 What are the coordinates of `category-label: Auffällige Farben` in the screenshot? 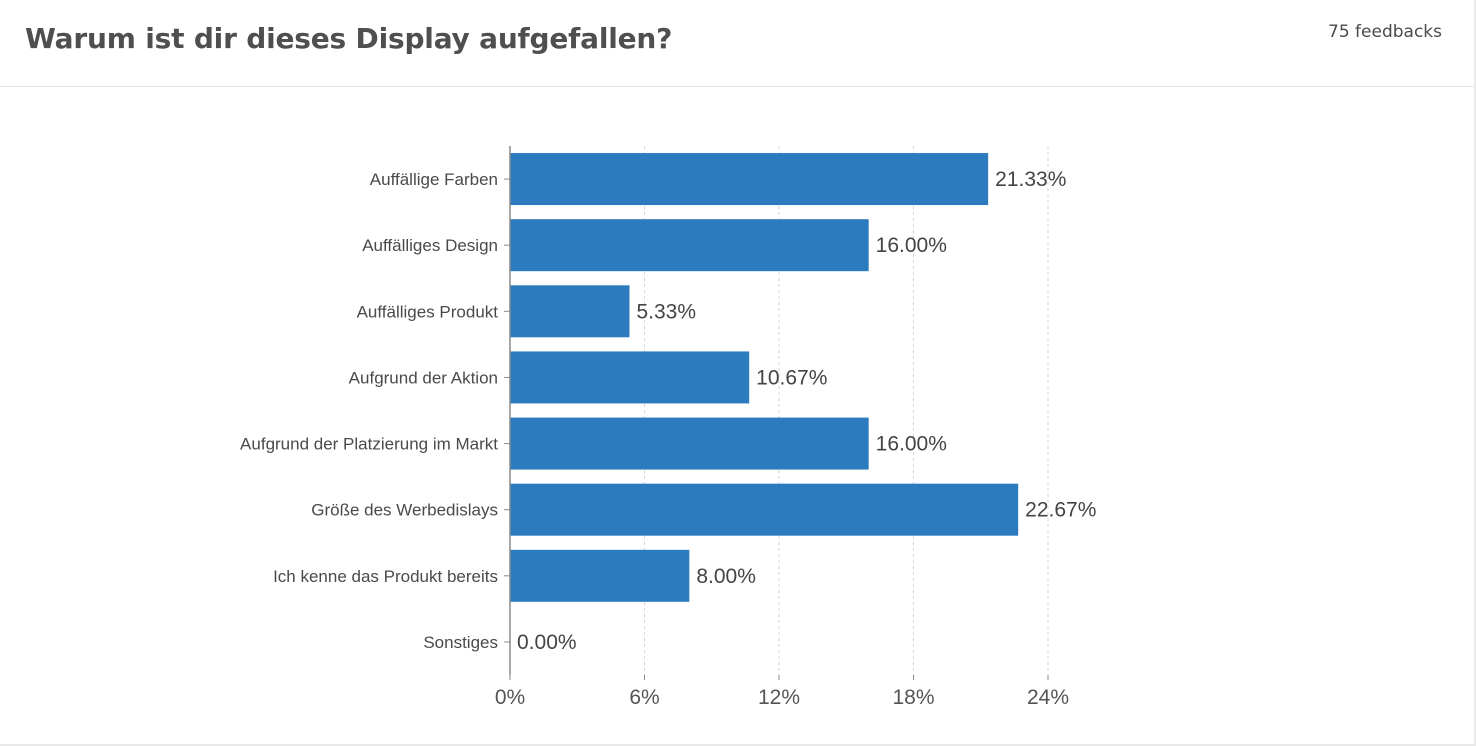 It's located at (434, 179).